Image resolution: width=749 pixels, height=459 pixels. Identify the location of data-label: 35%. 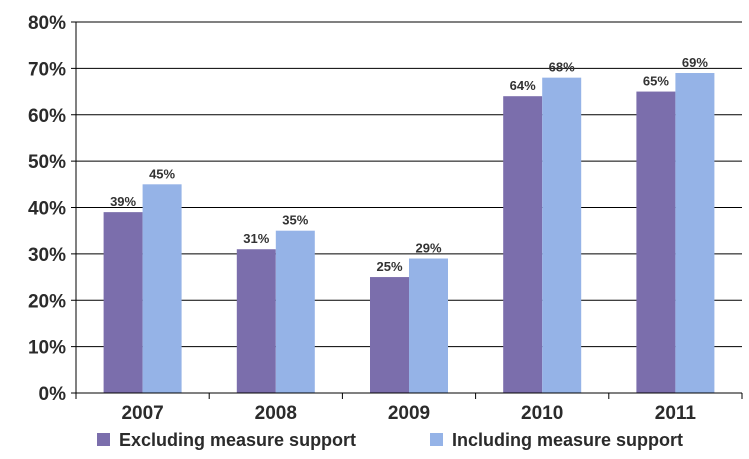
(295, 220).